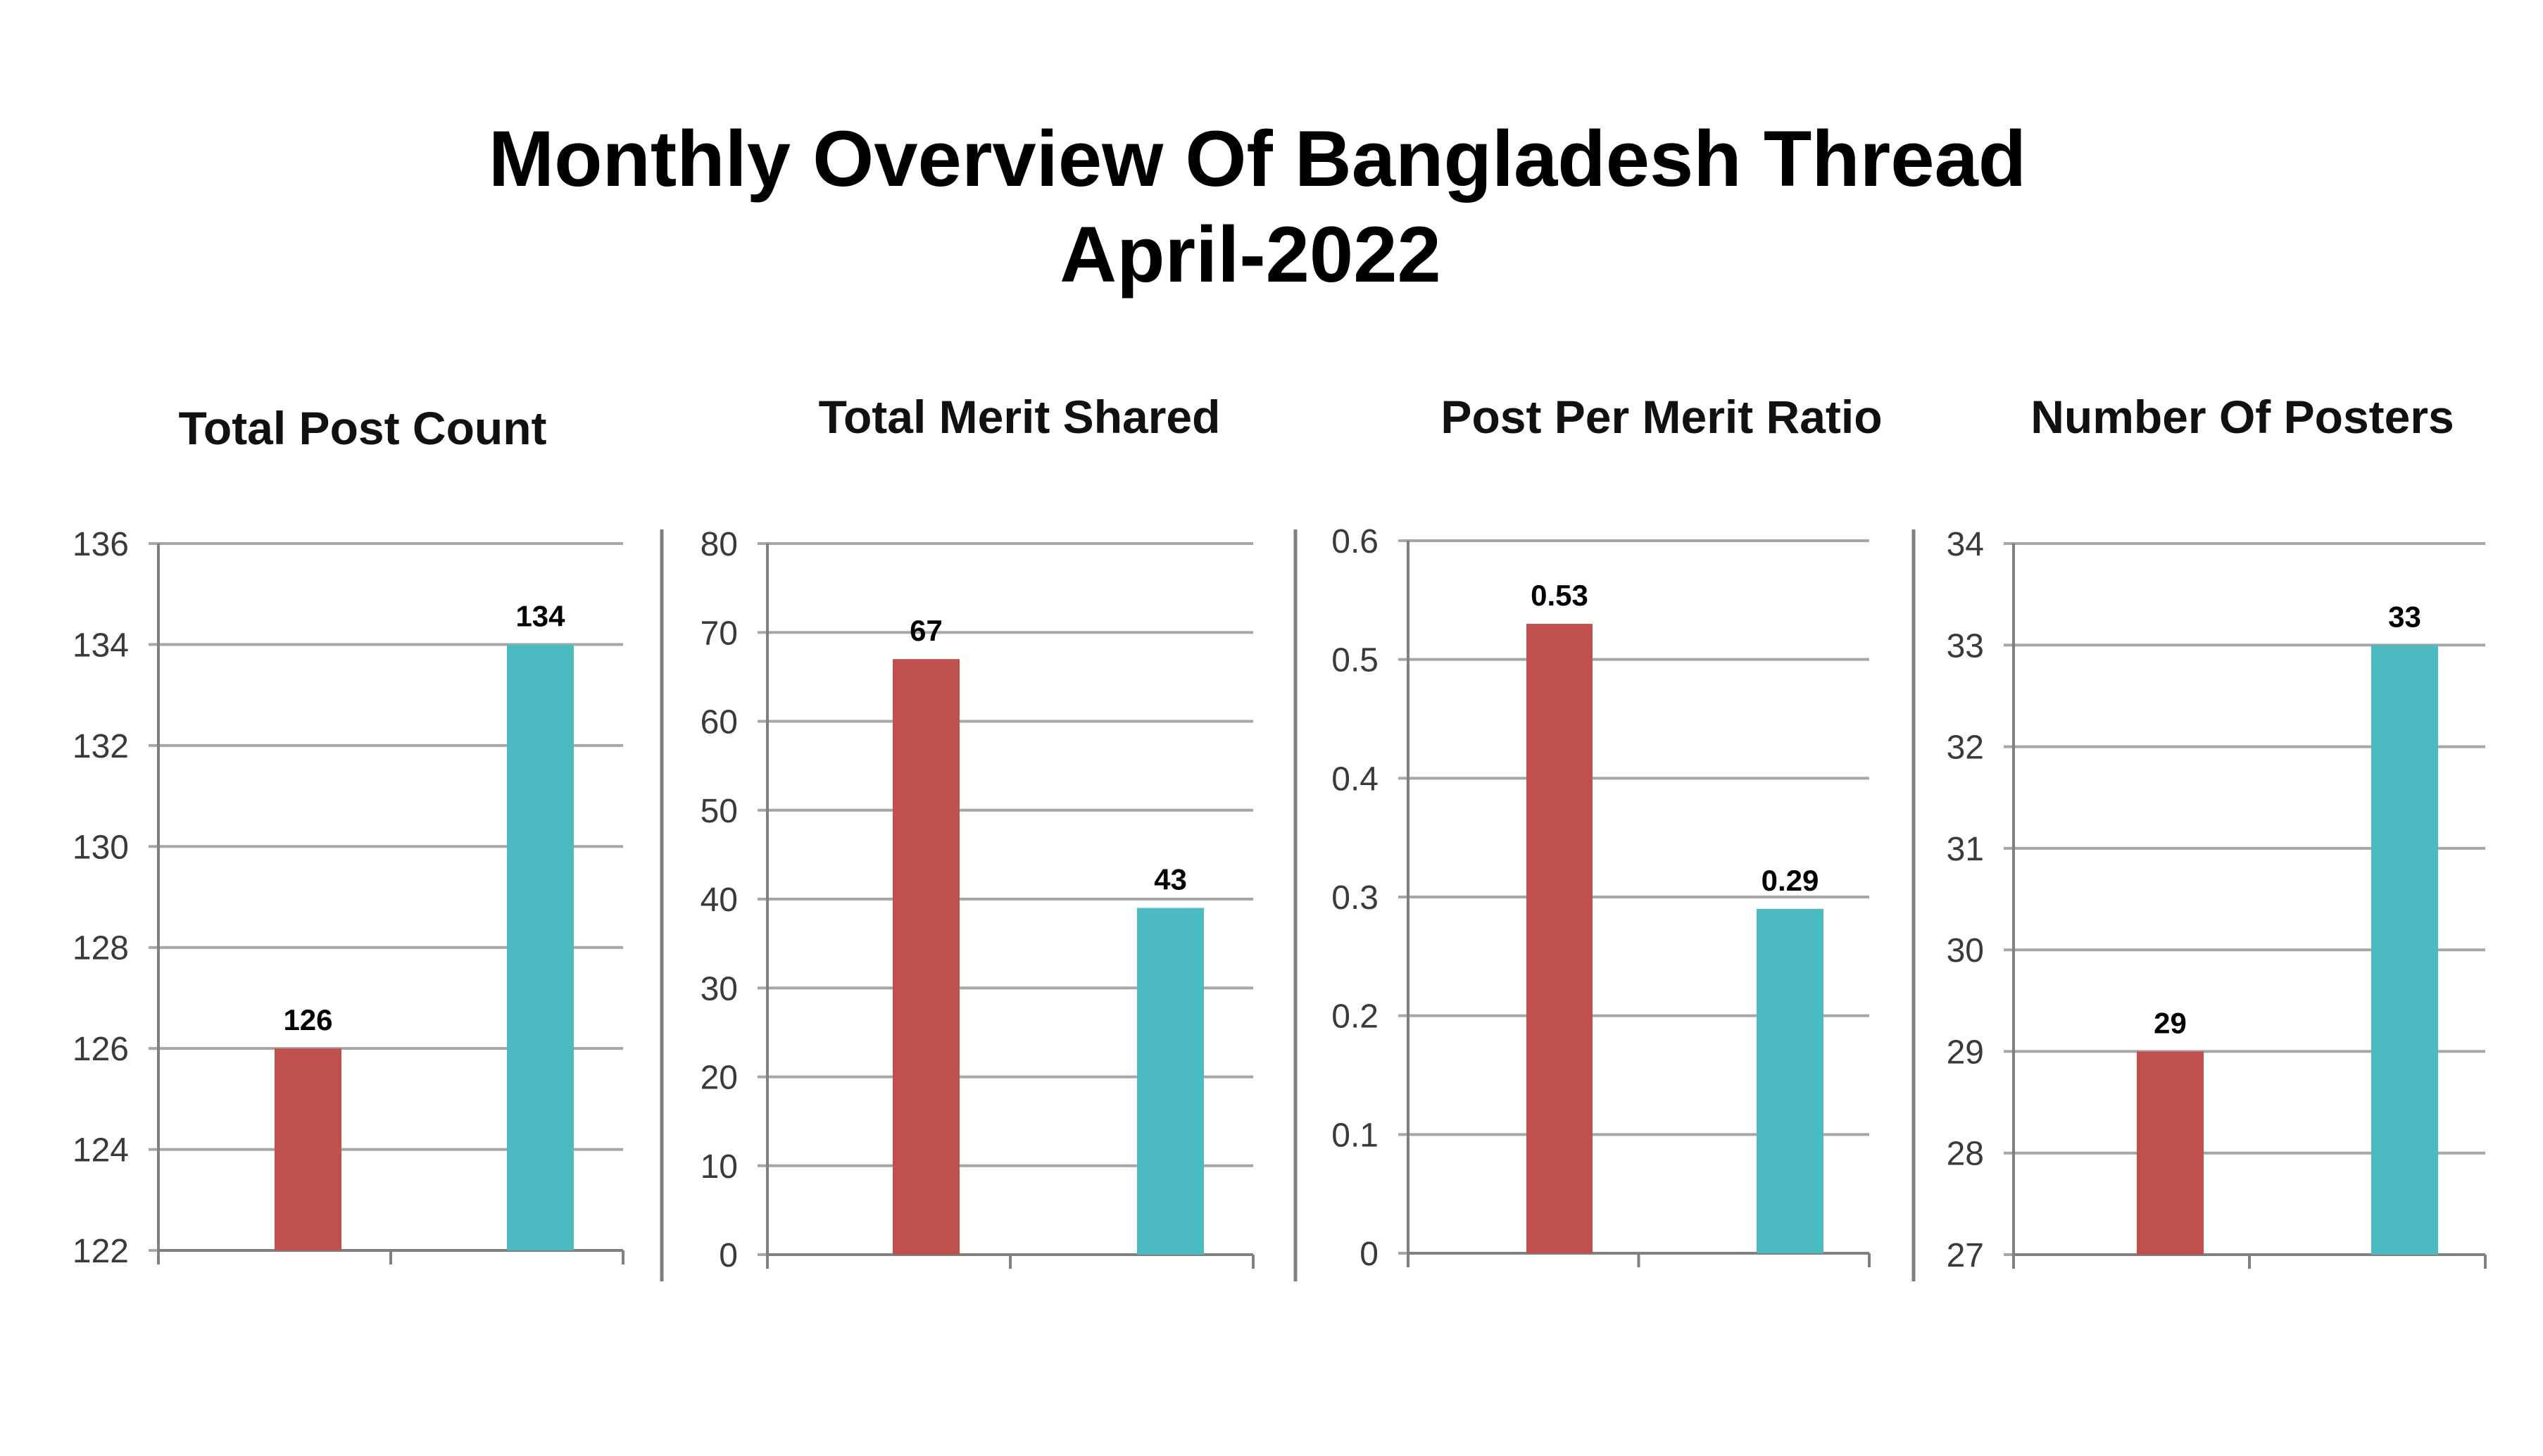 The width and height of the screenshot is (2543, 1456). Describe the element at coordinates (1258, 159) in the screenshot. I see `page-title: Monthly Overview Of Bangladesh Thread` at that location.